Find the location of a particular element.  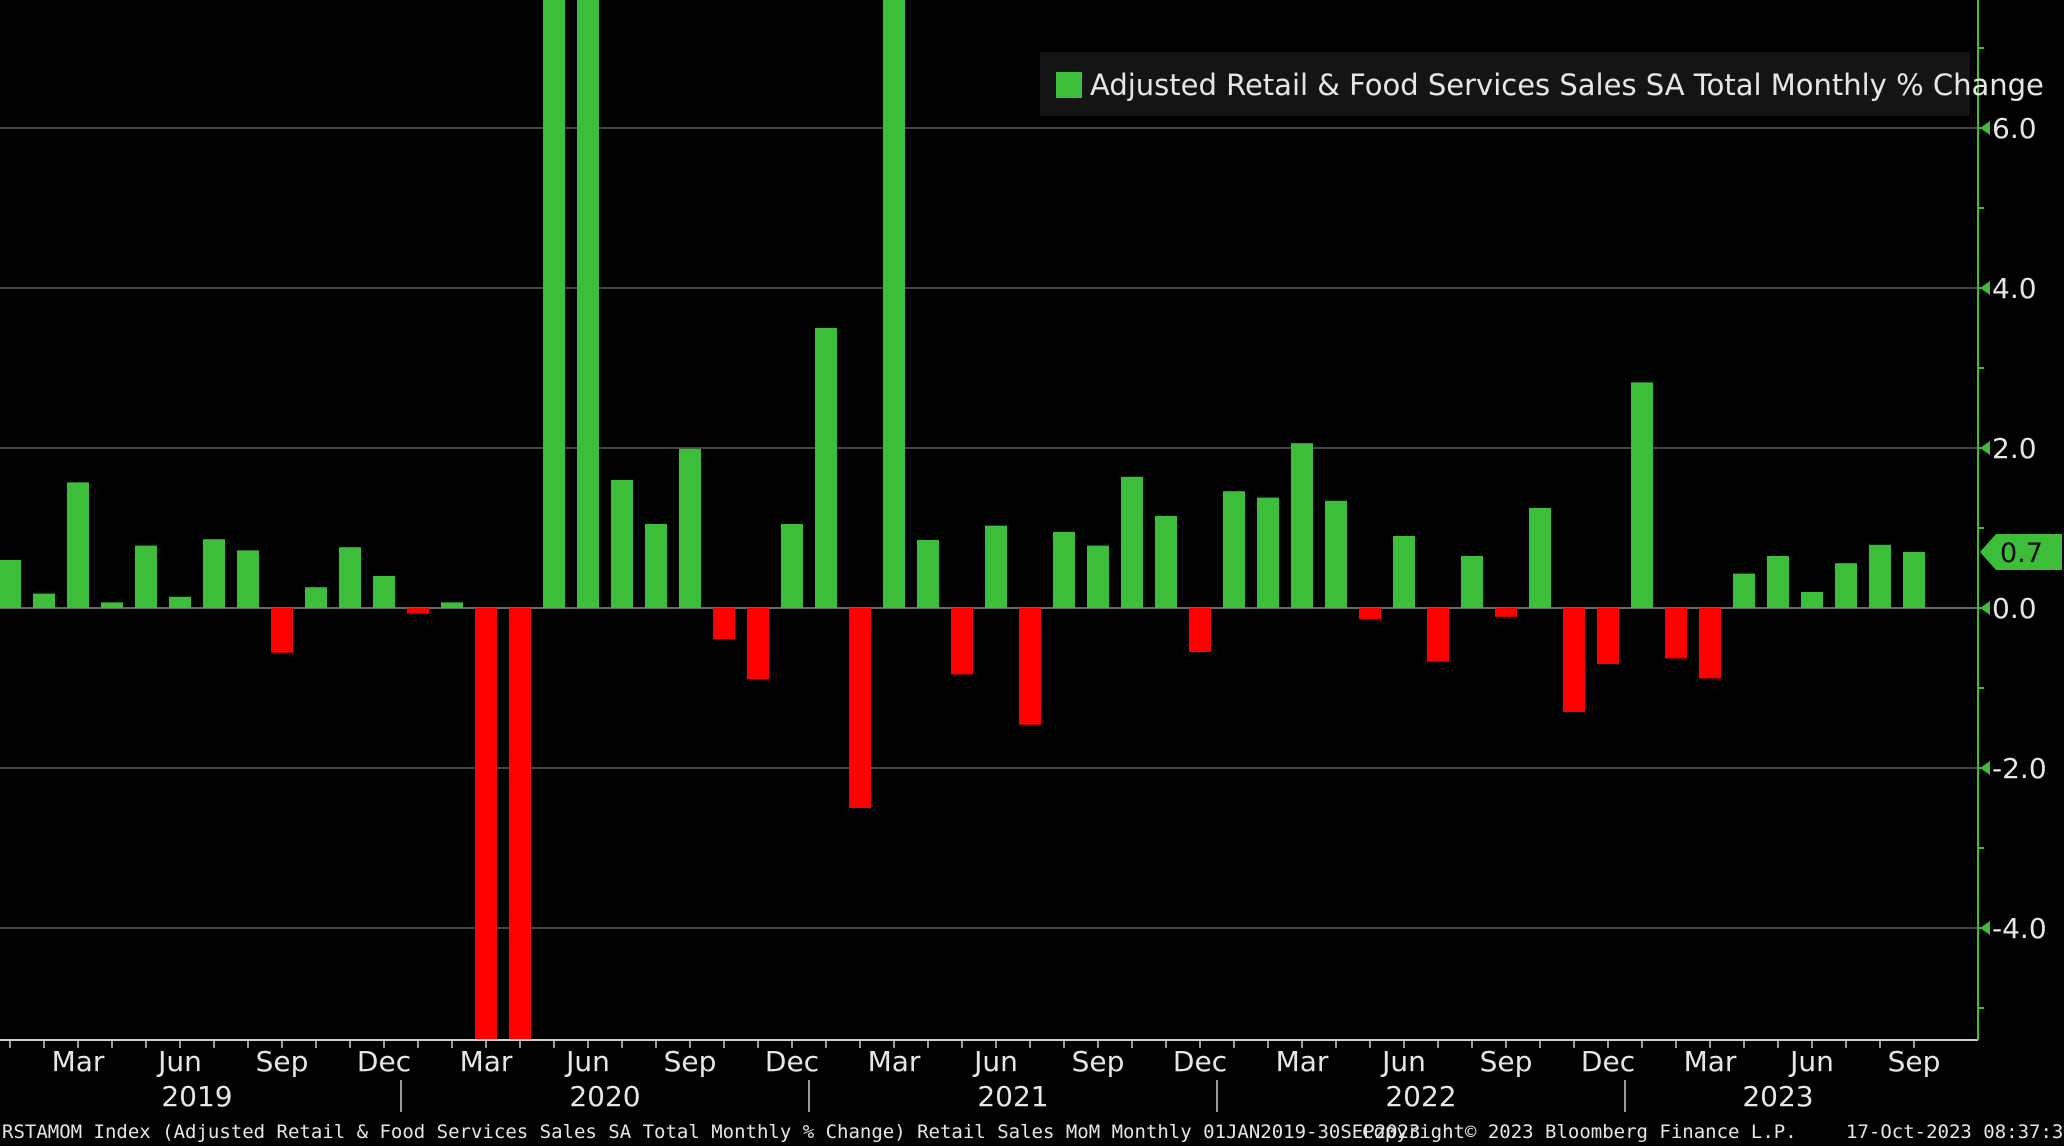

bar-may-2022 is located at coordinates (1370, 614).